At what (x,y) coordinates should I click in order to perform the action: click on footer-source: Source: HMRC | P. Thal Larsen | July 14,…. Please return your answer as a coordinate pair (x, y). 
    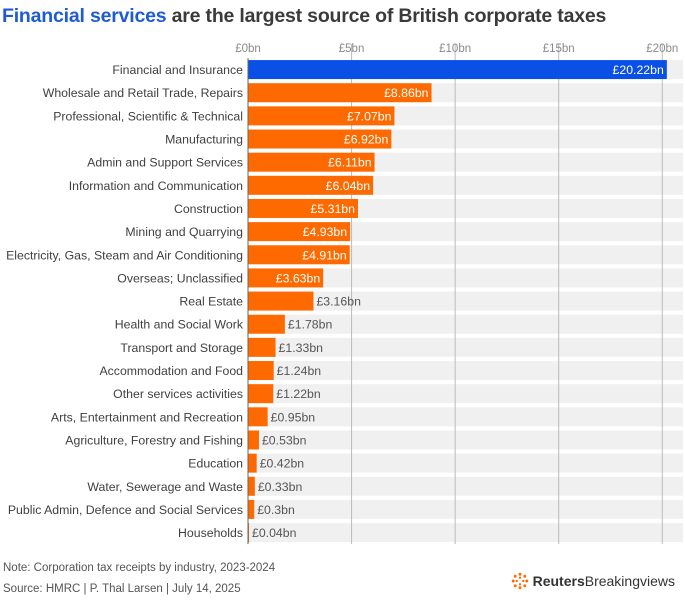
    Looking at the image, I should click on (122, 589).